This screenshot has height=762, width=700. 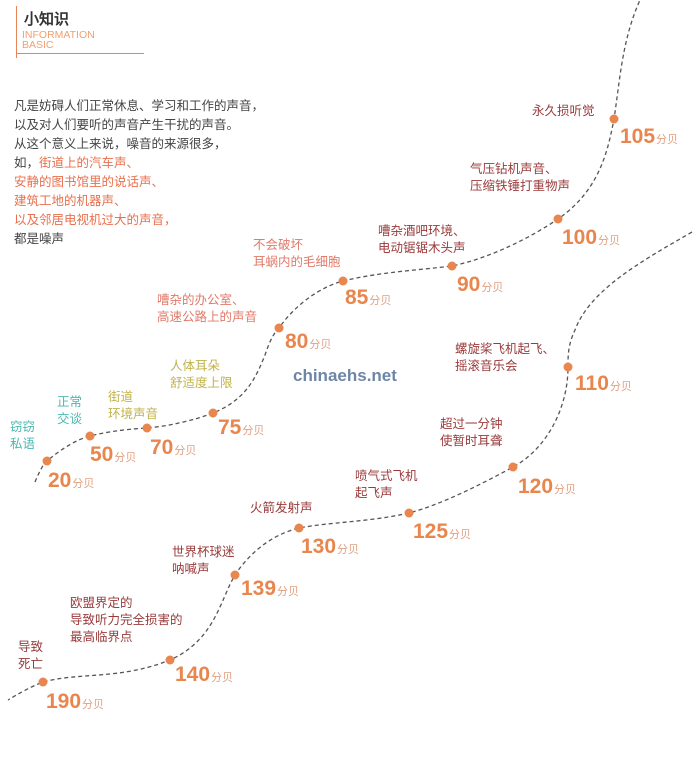 I want to click on label-line: 人体耳朵, so click(x=195, y=365).